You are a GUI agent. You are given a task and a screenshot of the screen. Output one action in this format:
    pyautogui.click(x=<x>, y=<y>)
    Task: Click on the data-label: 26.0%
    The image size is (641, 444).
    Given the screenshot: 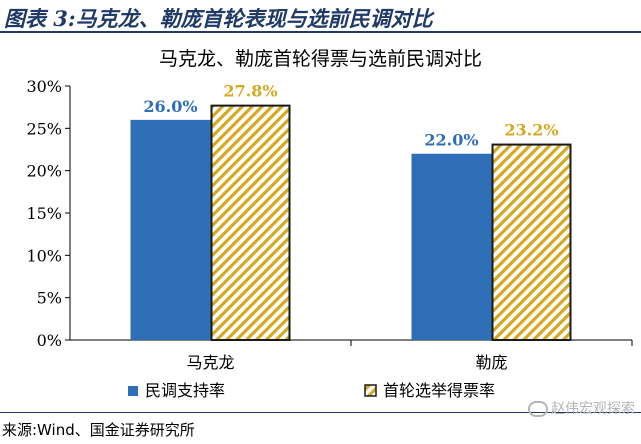 What is the action you would take?
    pyautogui.click(x=170, y=106)
    